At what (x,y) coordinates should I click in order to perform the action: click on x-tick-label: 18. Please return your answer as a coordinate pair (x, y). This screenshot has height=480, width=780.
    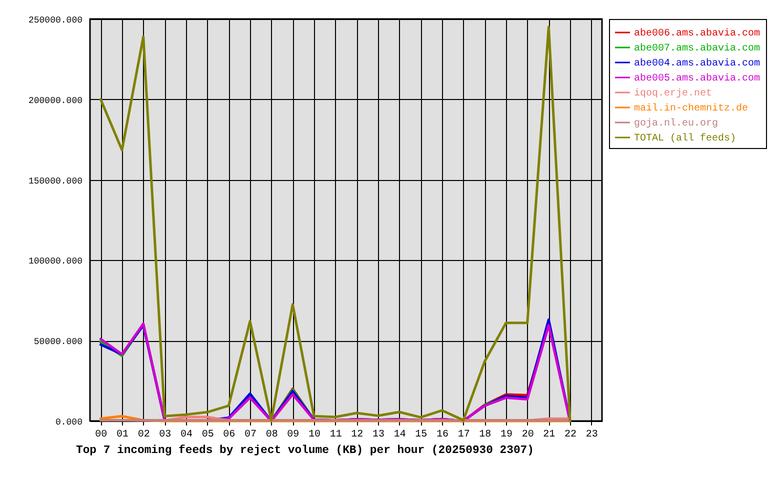
    Looking at the image, I should click on (485, 435).